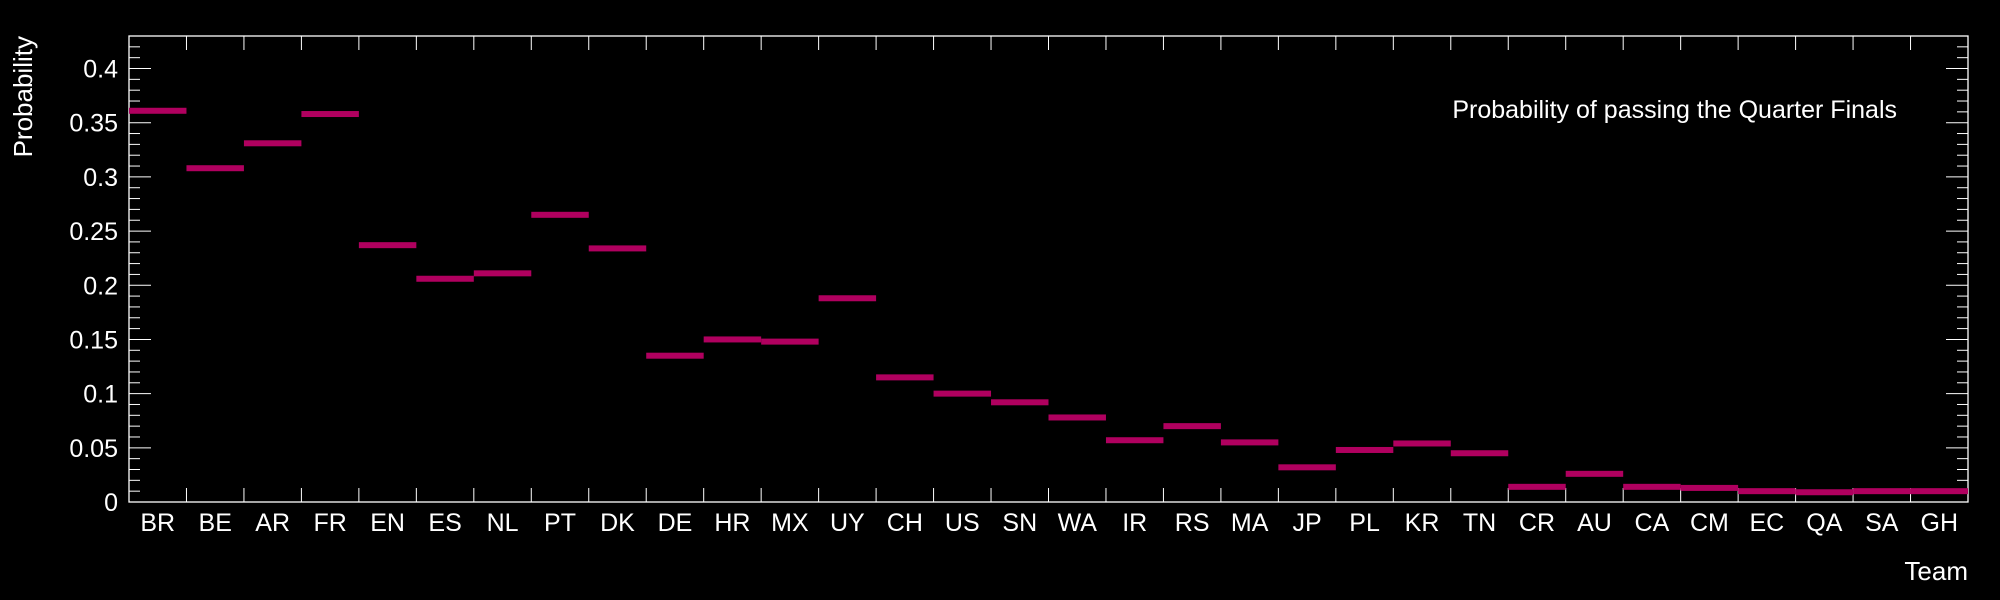 Image resolution: width=2000 pixels, height=600 pixels. I want to click on y-tick-label: 0, so click(111, 503).